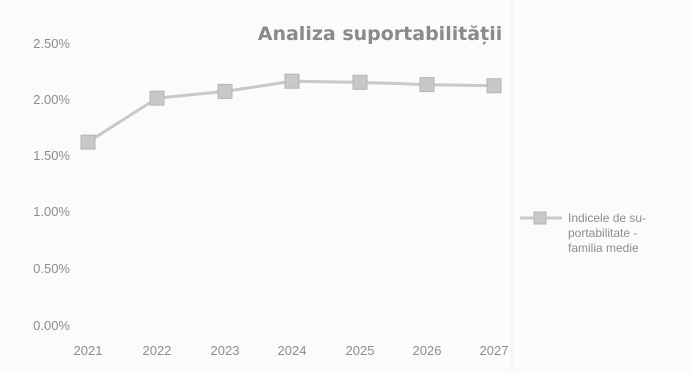 The height and width of the screenshot is (373, 692). I want to click on legend-marker-icon, so click(540, 218).